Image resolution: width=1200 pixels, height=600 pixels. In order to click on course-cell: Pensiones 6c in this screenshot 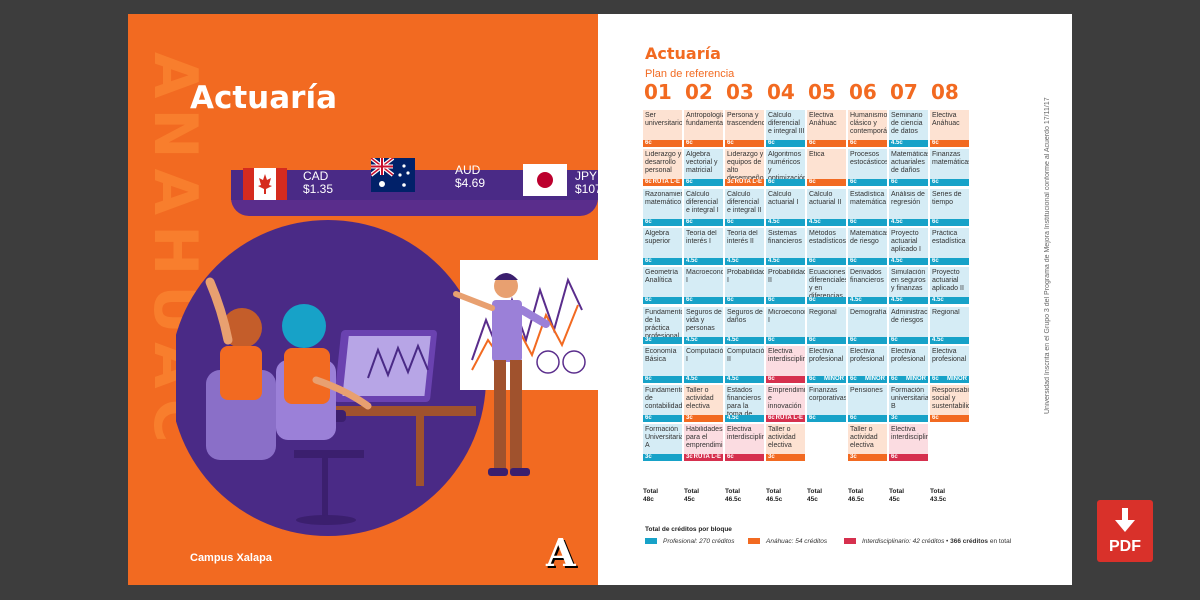, I will do `click(867, 404)`.